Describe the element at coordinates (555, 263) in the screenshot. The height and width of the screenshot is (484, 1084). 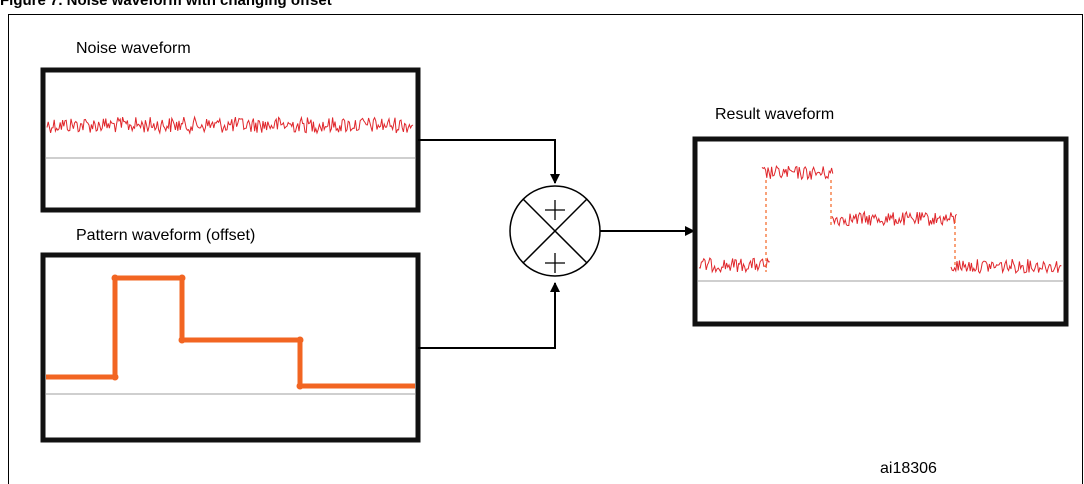
I see `plus-sign-bottom` at that location.